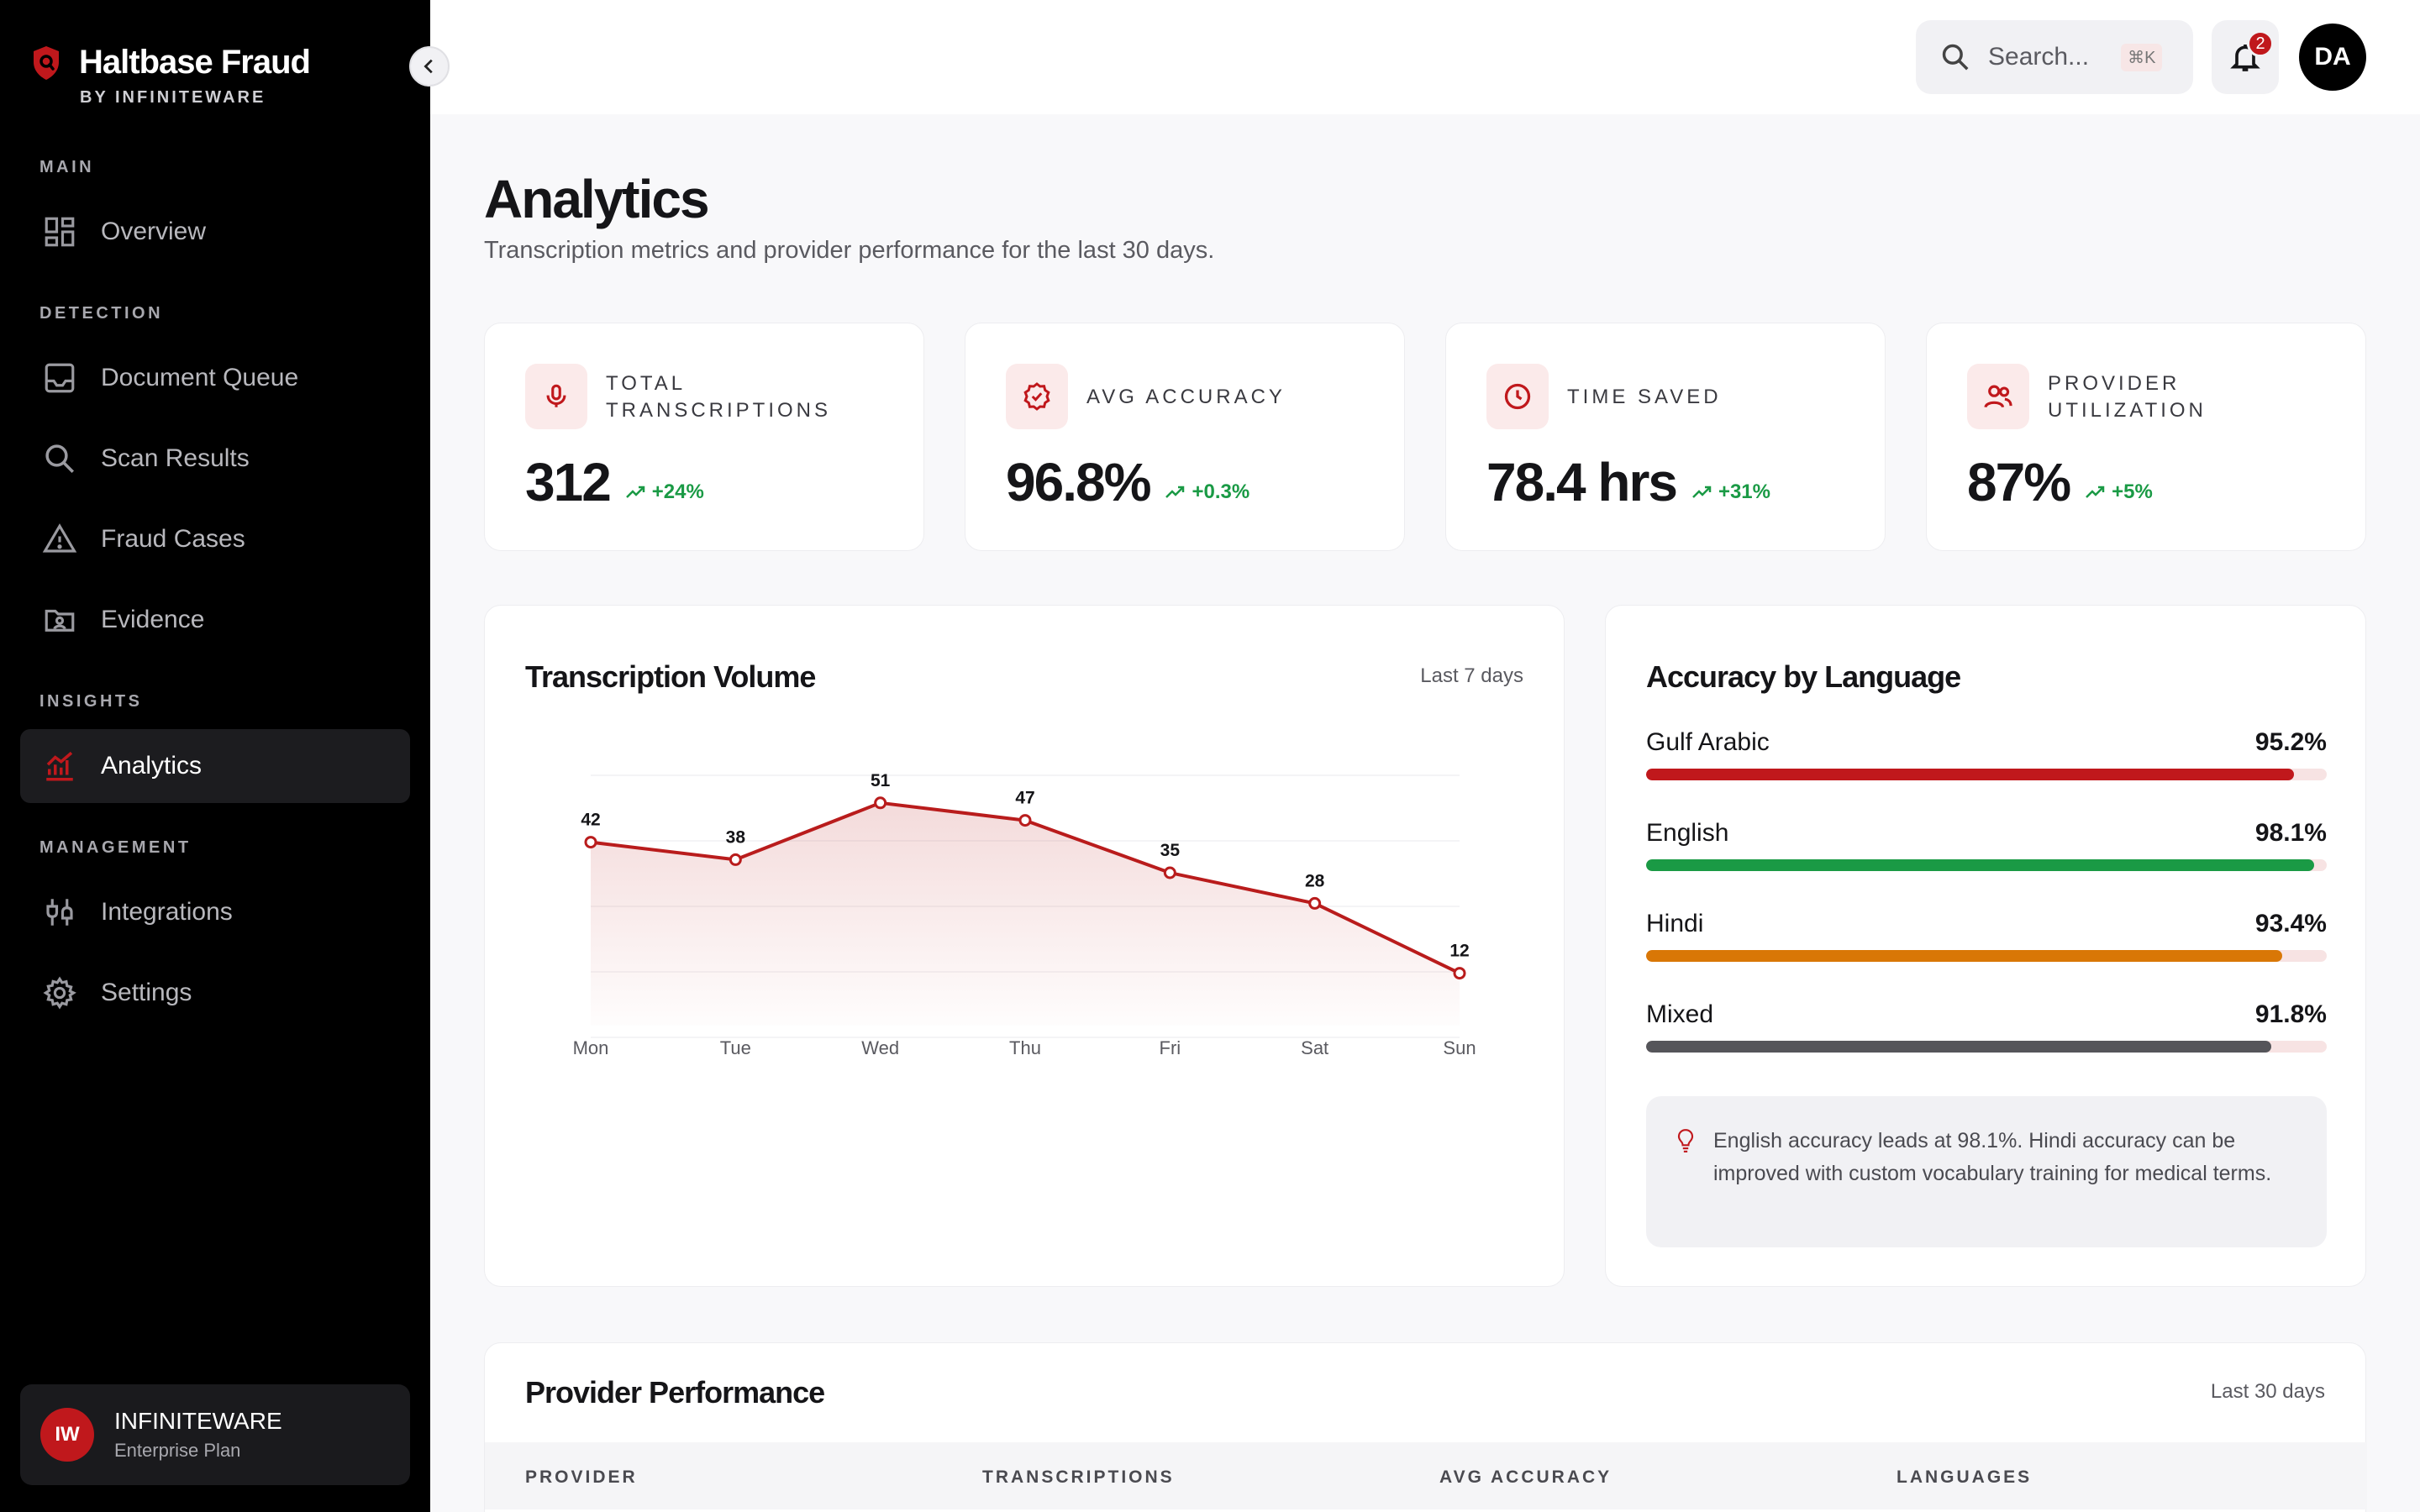 This screenshot has width=2420, height=1512. Describe the element at coordinates (177, 1450) in the screenshot. I see `org-plan: Enterprise Plan` at that location.